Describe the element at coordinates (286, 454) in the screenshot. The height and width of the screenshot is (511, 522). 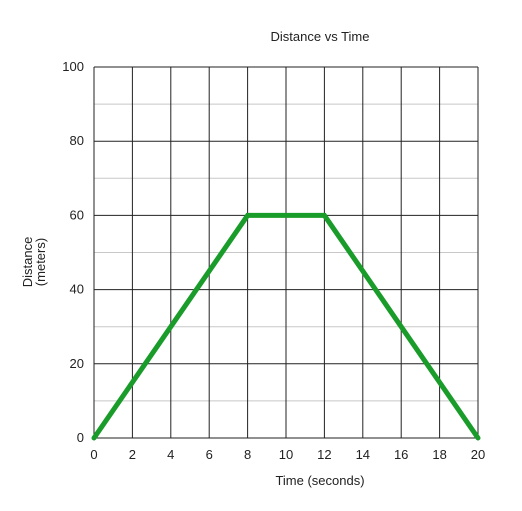
I see `x-tick-label: 10` at that location.